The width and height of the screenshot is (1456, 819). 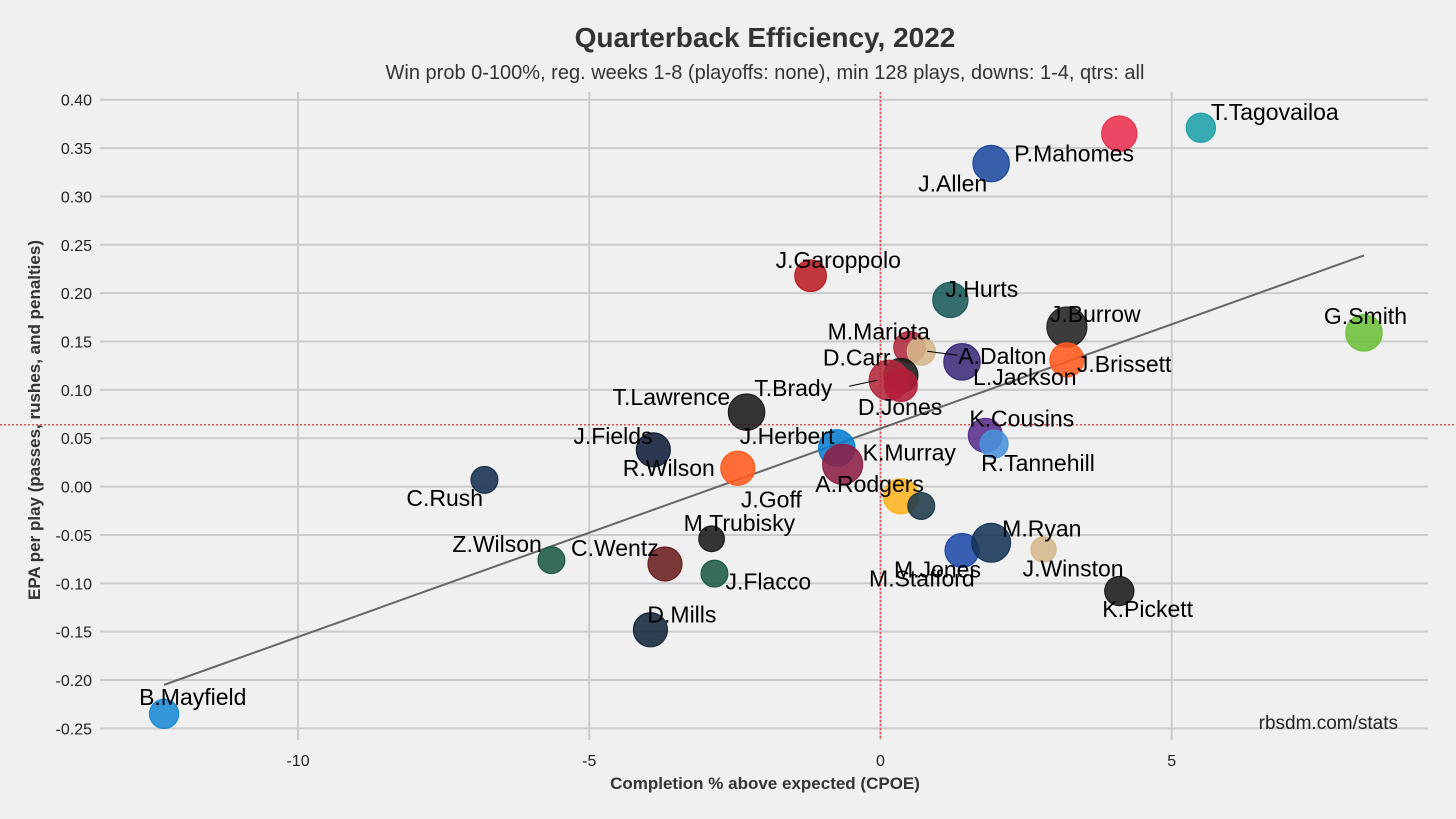 I want to click on label-k-cousins: K.Cousins, so click(x=1021, y=418).